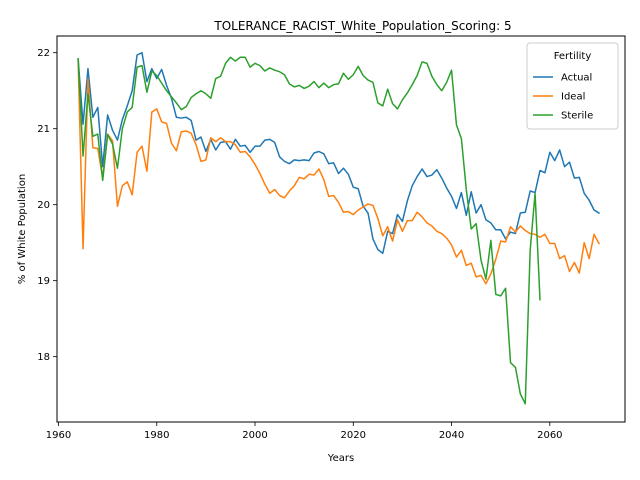 This screenshot has width=640, height=480. I want to click on x-axis-label: Years, so click(340, 458).